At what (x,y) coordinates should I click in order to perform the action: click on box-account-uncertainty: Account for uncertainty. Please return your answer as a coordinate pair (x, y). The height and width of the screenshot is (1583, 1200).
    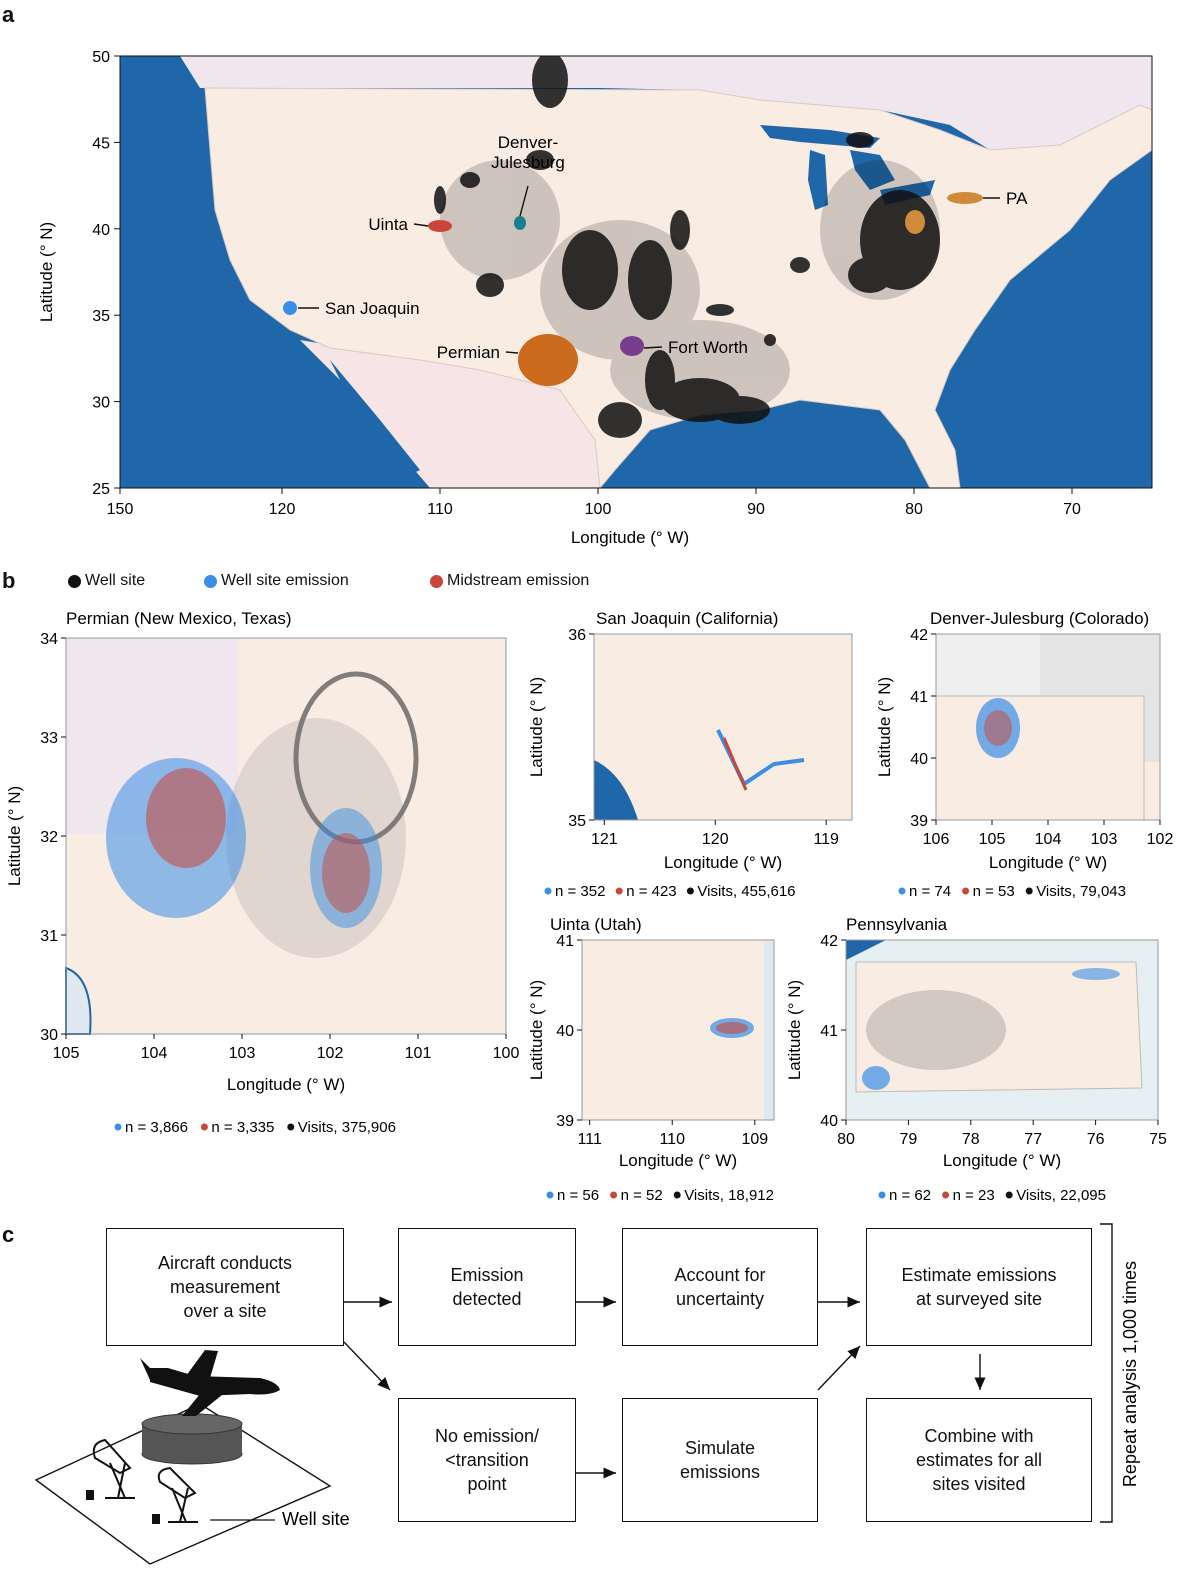
    Looking at the image, I should click on (720, 1287).